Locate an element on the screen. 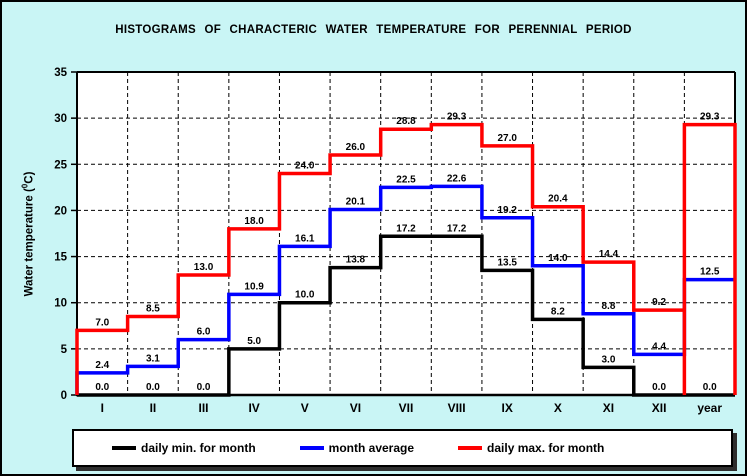 Image resolution: width=747 pixels, height=476 pixels. value-label-daily-min: 3.0 is located at coordinates (609, 359).